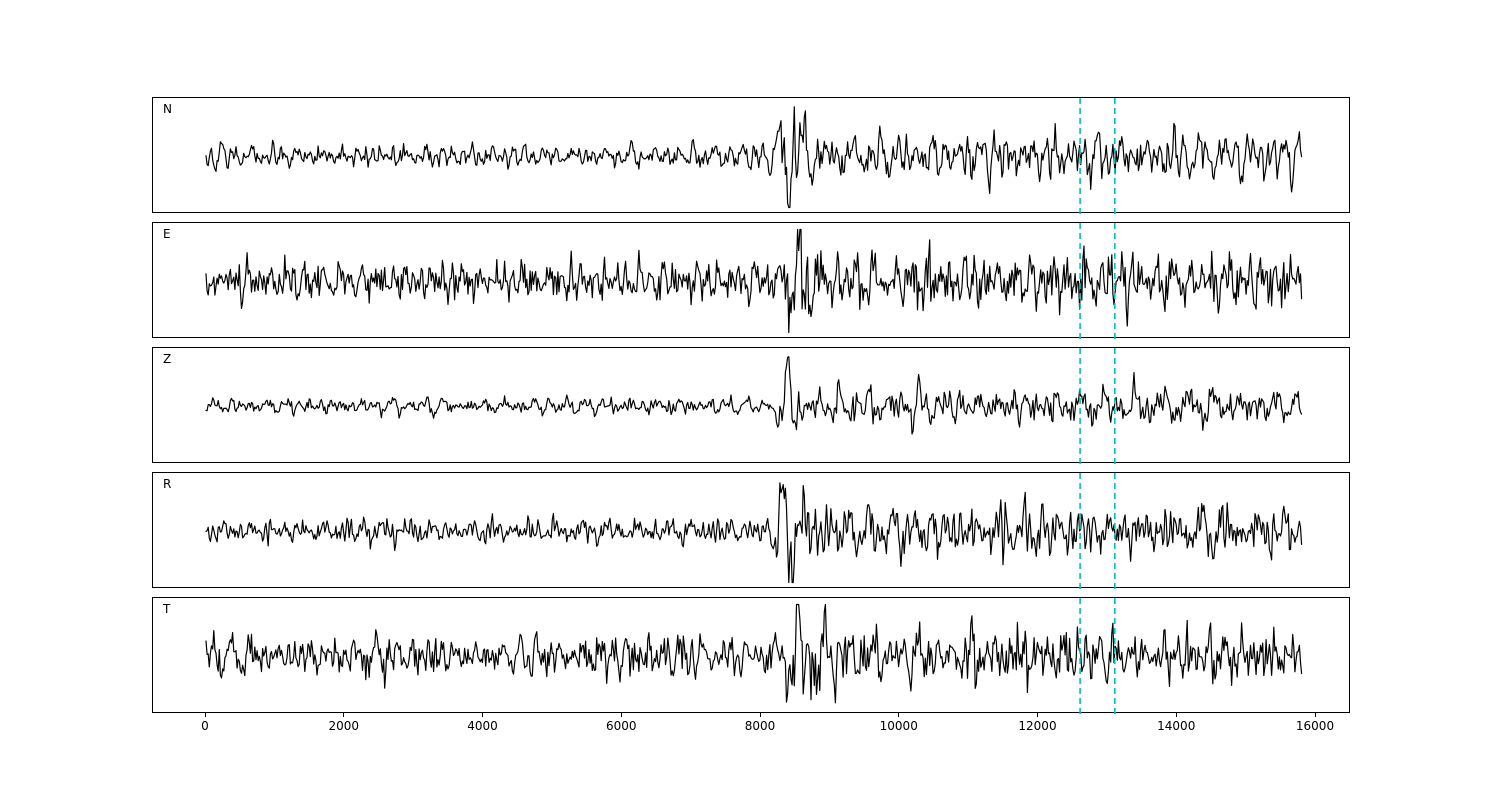 The image size is (1500, 800). I want to click on x-tick-label: 10000, so click(898, 726).